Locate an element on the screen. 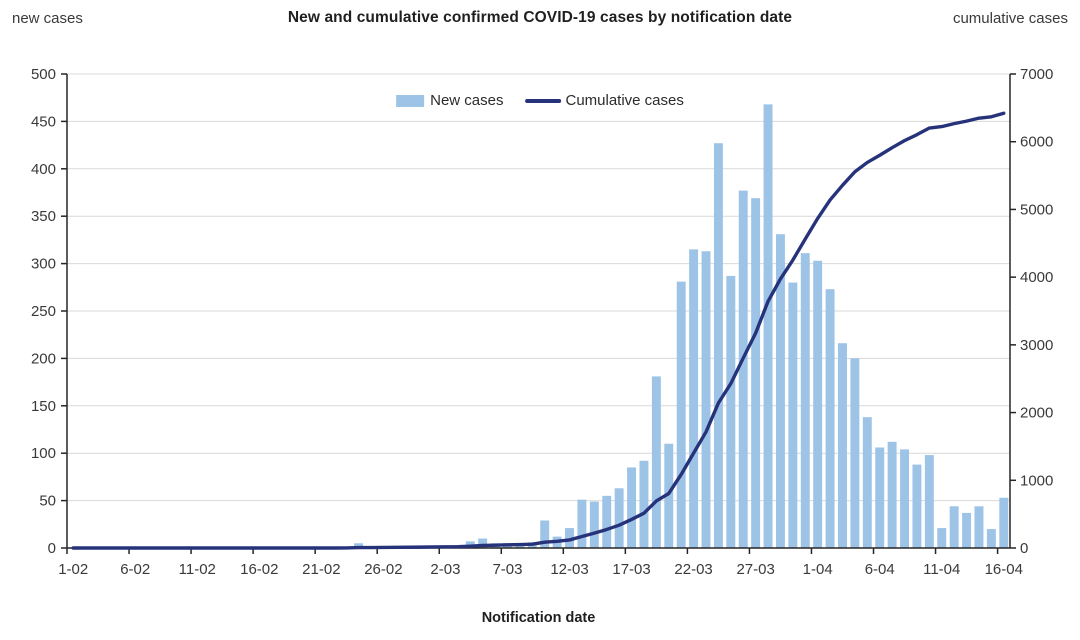  legend-label-new-cases: New cases is located at coordinates (467, 100).